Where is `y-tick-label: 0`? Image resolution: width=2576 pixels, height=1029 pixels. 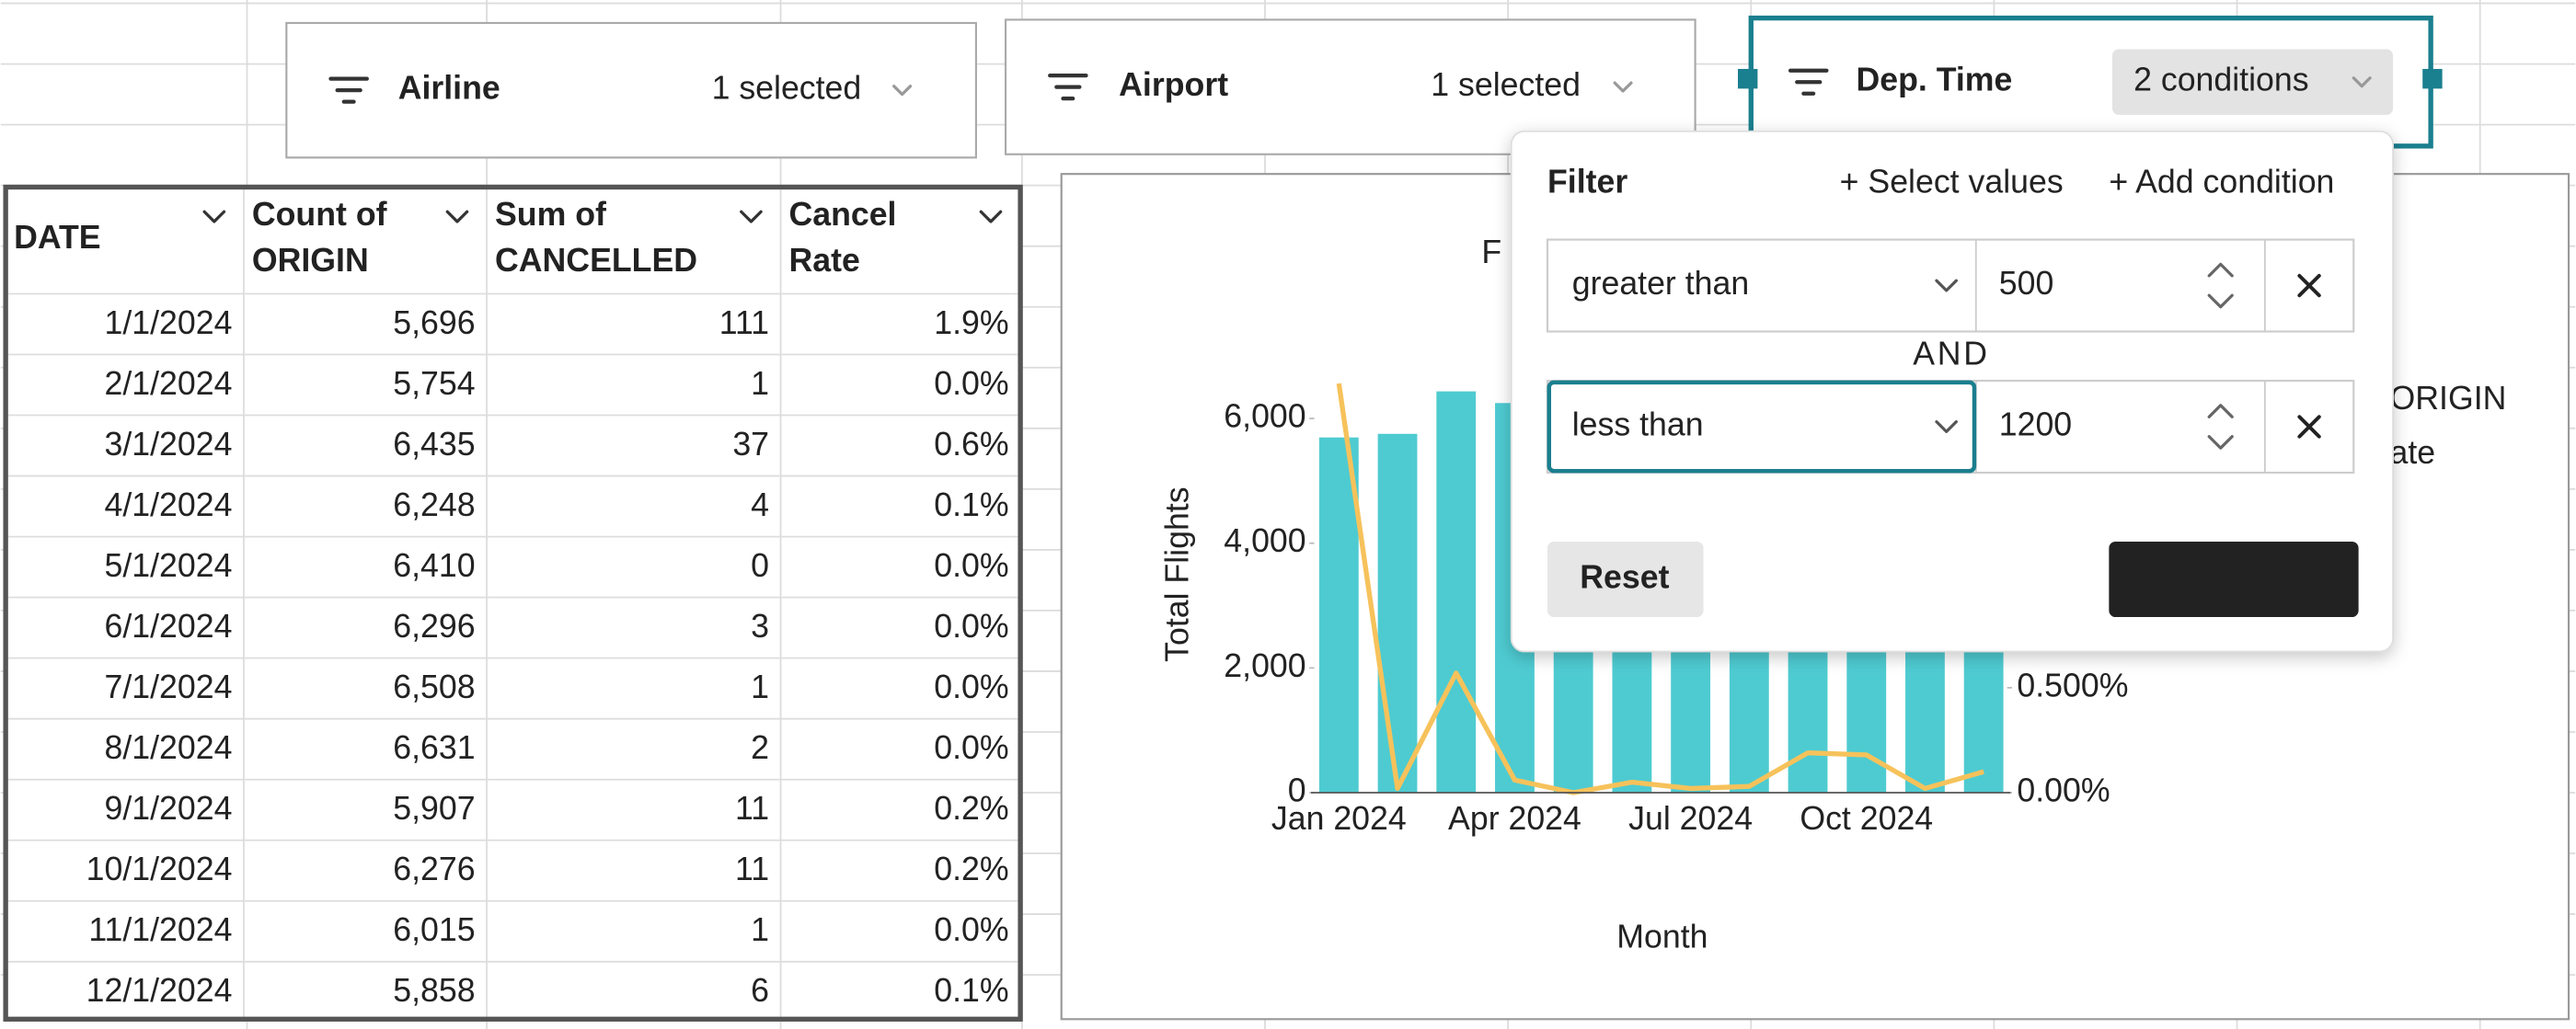 y-tick-label: 0 is located at coordinates (1297, 790).